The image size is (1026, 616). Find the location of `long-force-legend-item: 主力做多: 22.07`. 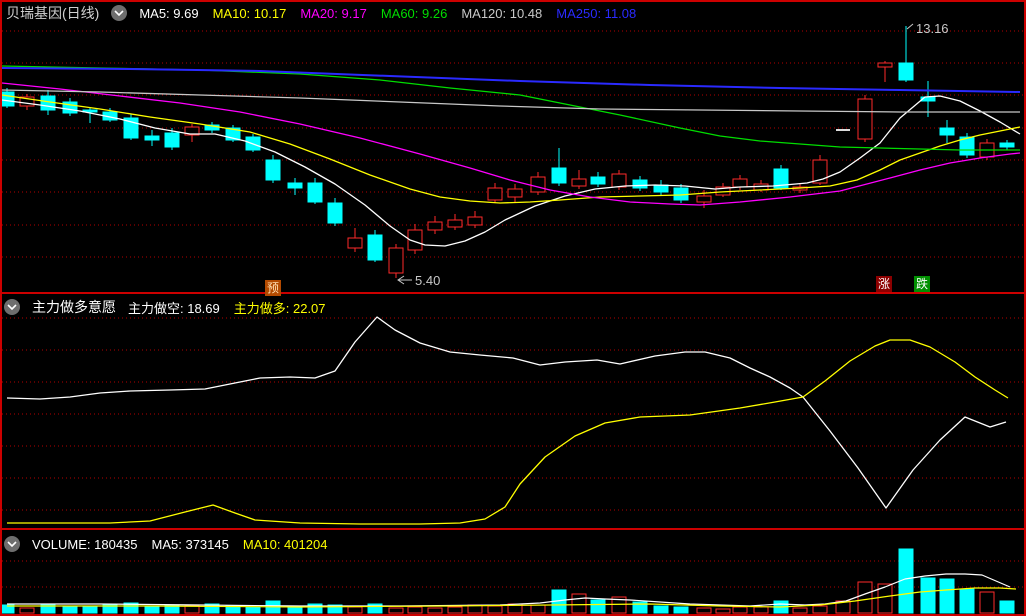

long-force-legend-item: 主力做多: 22.07 is located at coordinates (279, 308).